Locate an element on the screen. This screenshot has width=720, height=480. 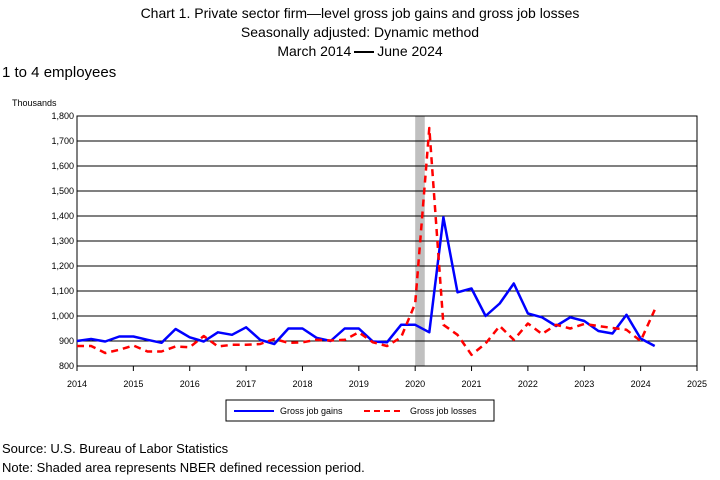
y-tick-label: 1,300 is located at coordinates (62, 241).